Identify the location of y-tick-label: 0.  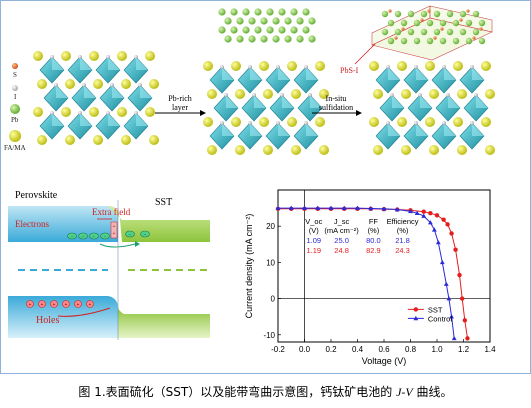
(273, 299).